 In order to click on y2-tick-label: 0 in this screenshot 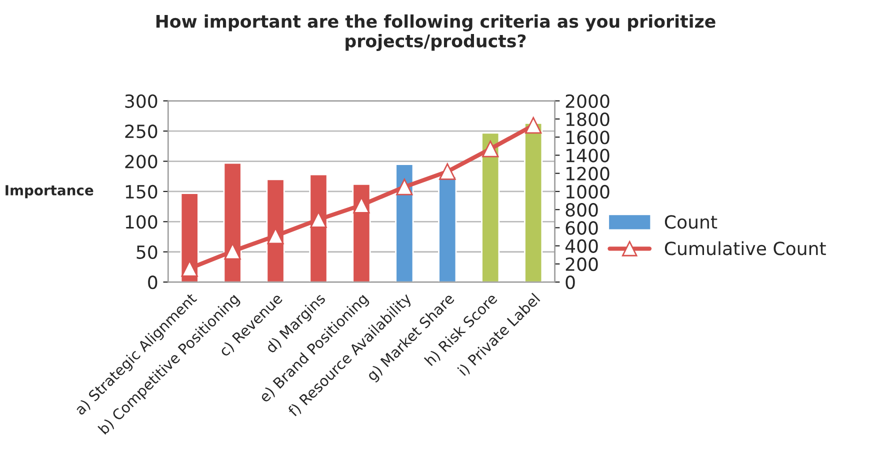, I will do `click(570, 283)`.